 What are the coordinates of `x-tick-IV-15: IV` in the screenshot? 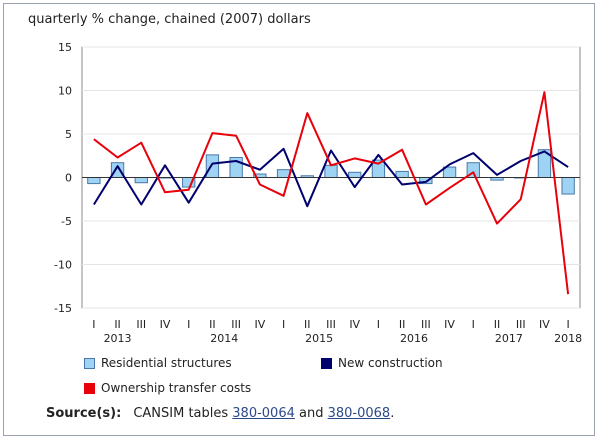 It's located at (449, 324).